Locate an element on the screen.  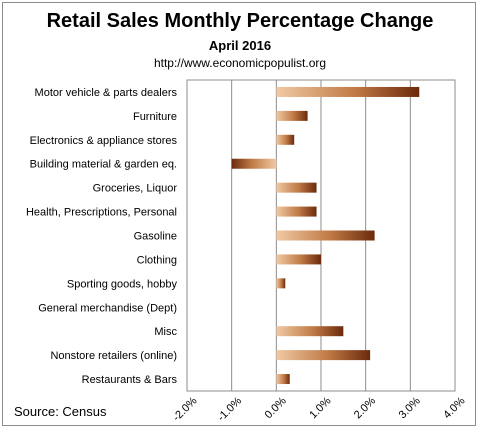
category-label-7: Clothing is located at coordinates (157, 260).